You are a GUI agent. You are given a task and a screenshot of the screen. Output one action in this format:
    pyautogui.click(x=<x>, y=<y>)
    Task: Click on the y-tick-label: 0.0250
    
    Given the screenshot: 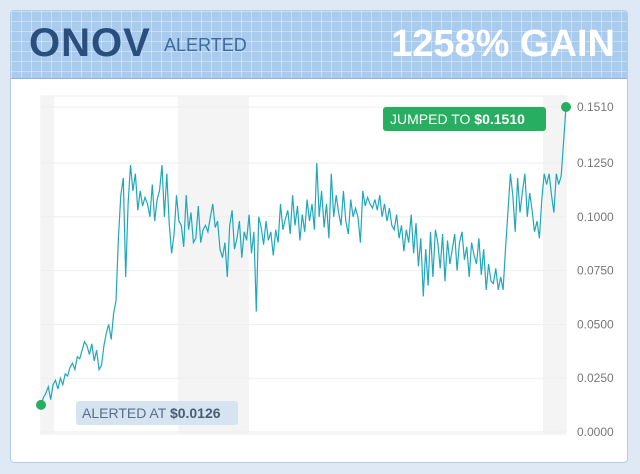 What is the action you would take?
    pyautogui.click(x=595, y=378)
    